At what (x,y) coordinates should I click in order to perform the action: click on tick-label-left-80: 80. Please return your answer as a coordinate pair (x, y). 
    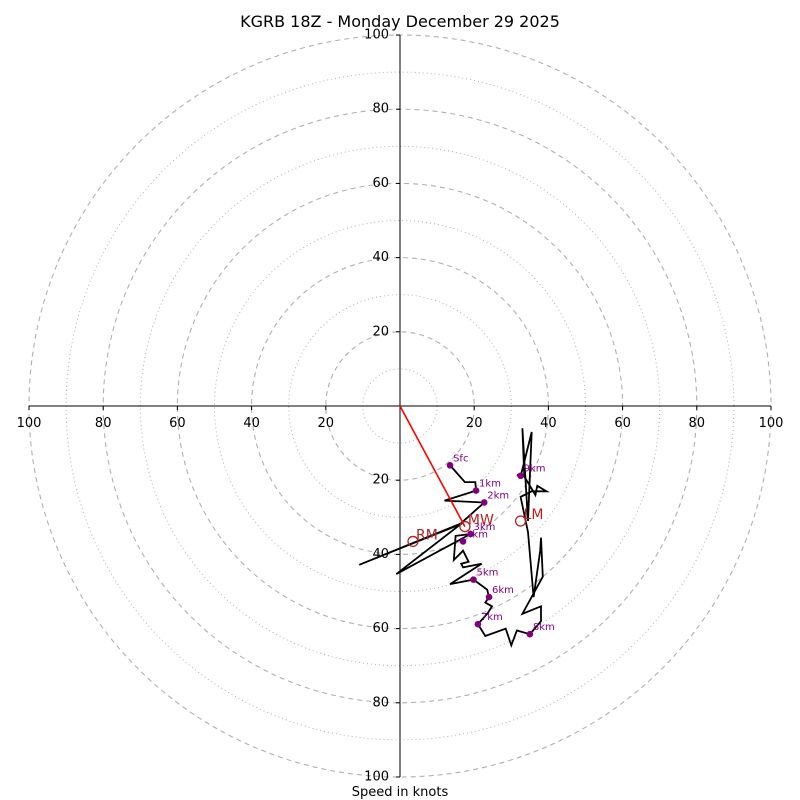
    Looking at the image, I should click on (103, 423).